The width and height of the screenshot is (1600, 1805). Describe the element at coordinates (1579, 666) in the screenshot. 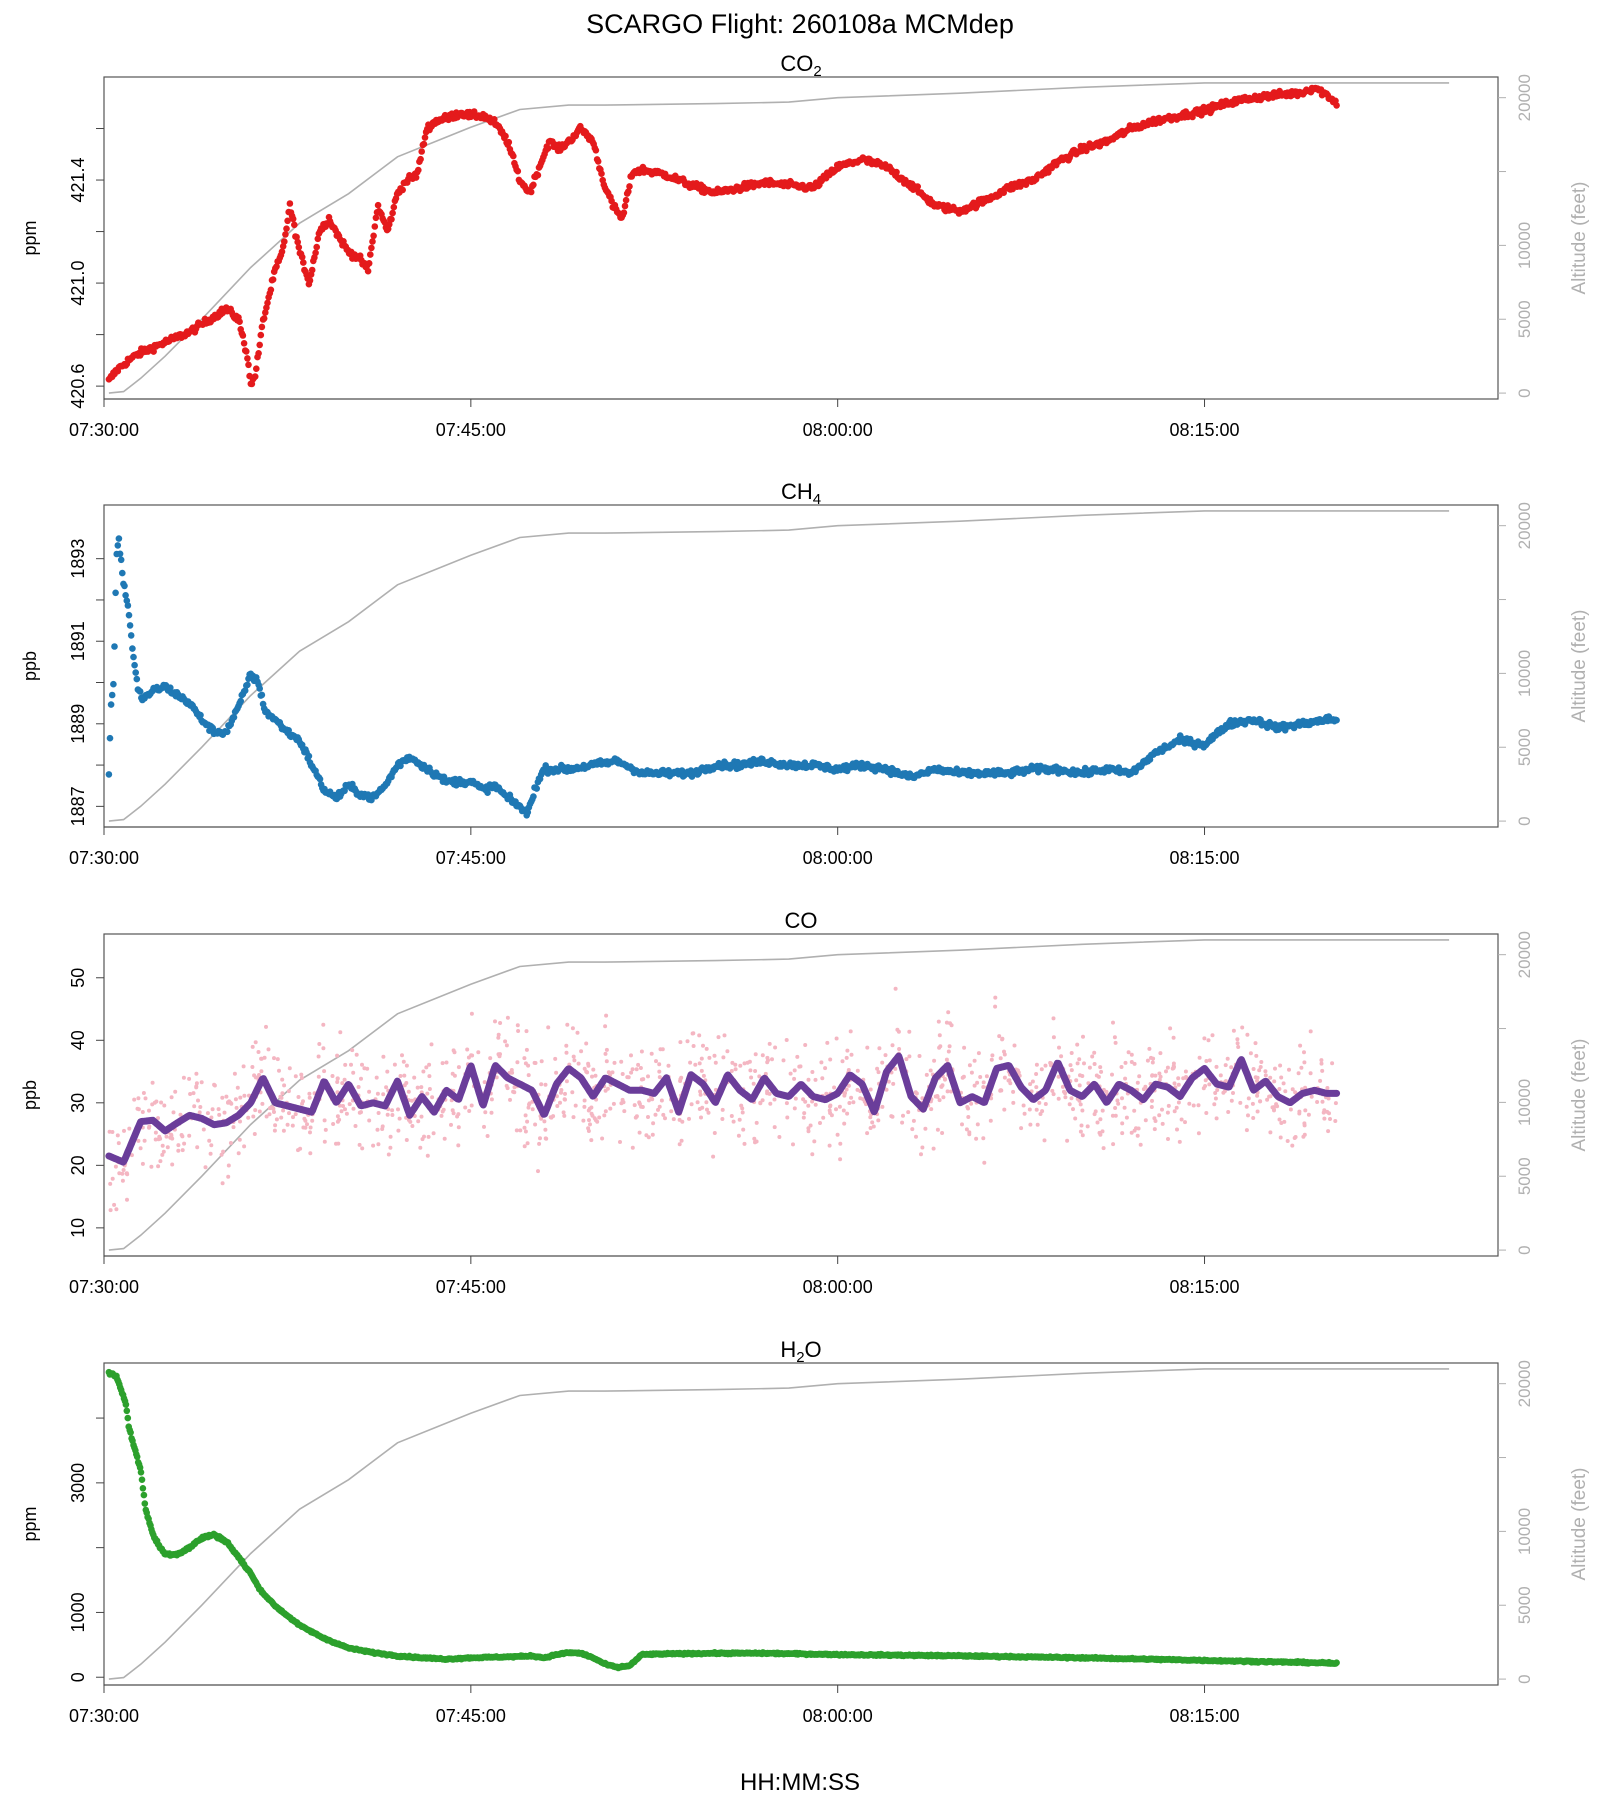

I see `y2-axis-label: Altitude (feet)` at that location.